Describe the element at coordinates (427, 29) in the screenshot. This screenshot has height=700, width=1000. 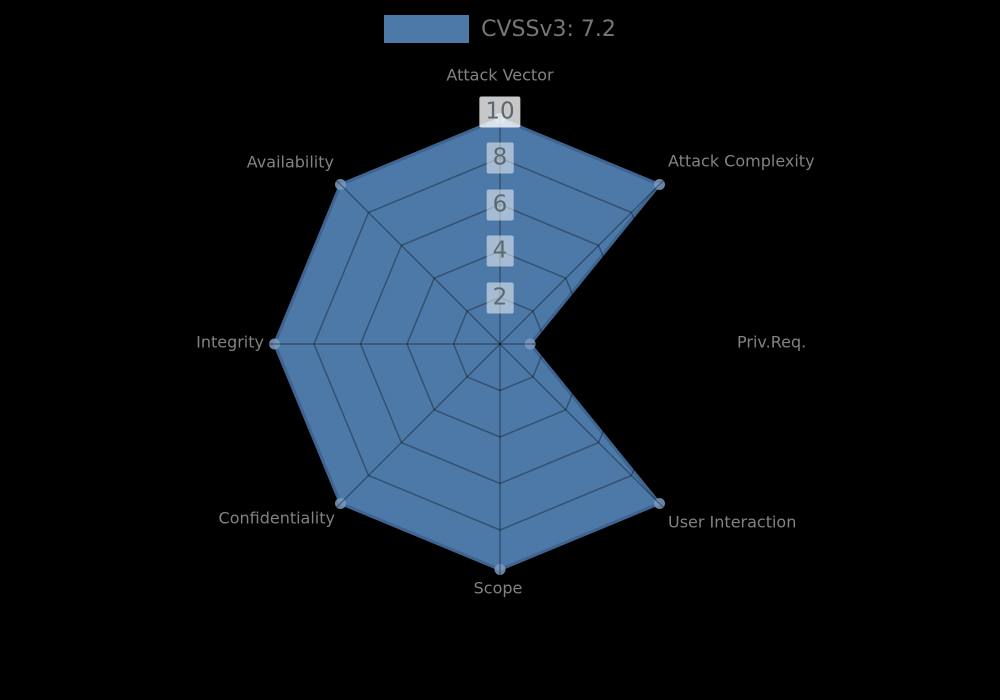
I see `legend-swatch` at that location.